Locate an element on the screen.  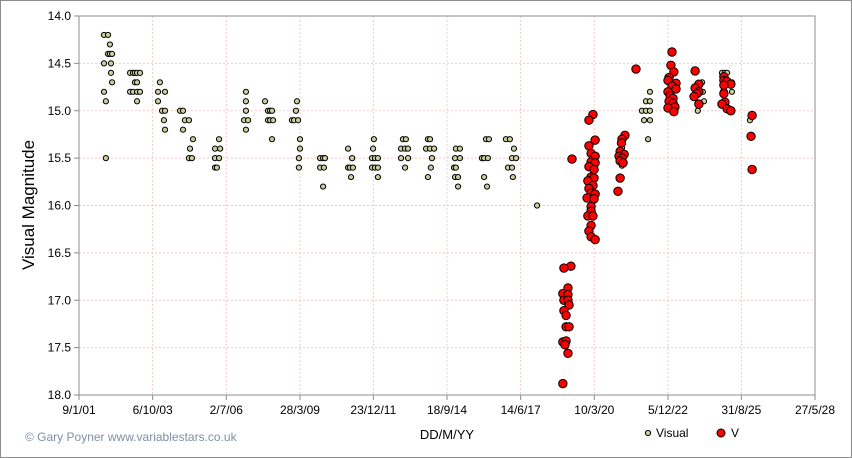
y-tick-label: 14.5 is located at coordinates (60, 63).